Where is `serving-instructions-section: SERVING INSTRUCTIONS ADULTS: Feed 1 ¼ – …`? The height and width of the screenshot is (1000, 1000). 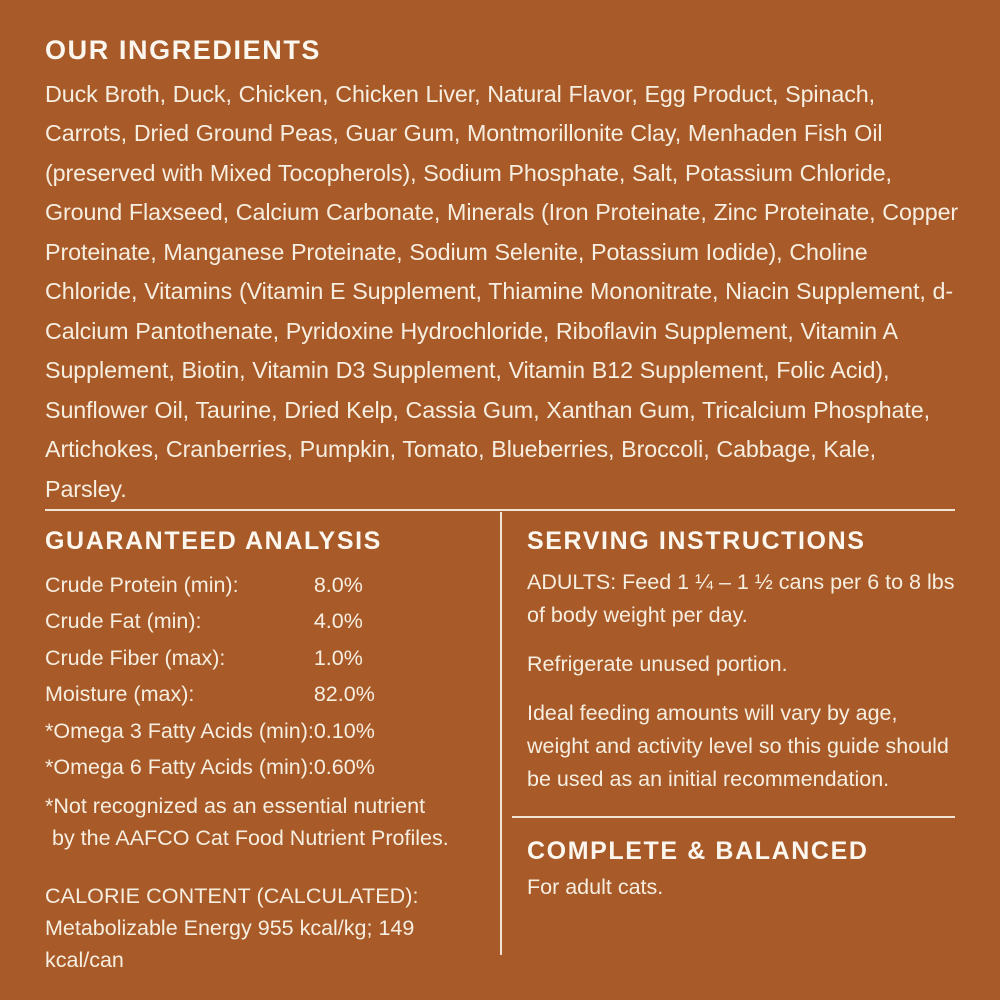 serving-instructions-section: SERVING INSTRUCTIONS ADULTS: Feed 1 ¼ – … is located at coordinates (741, 661).